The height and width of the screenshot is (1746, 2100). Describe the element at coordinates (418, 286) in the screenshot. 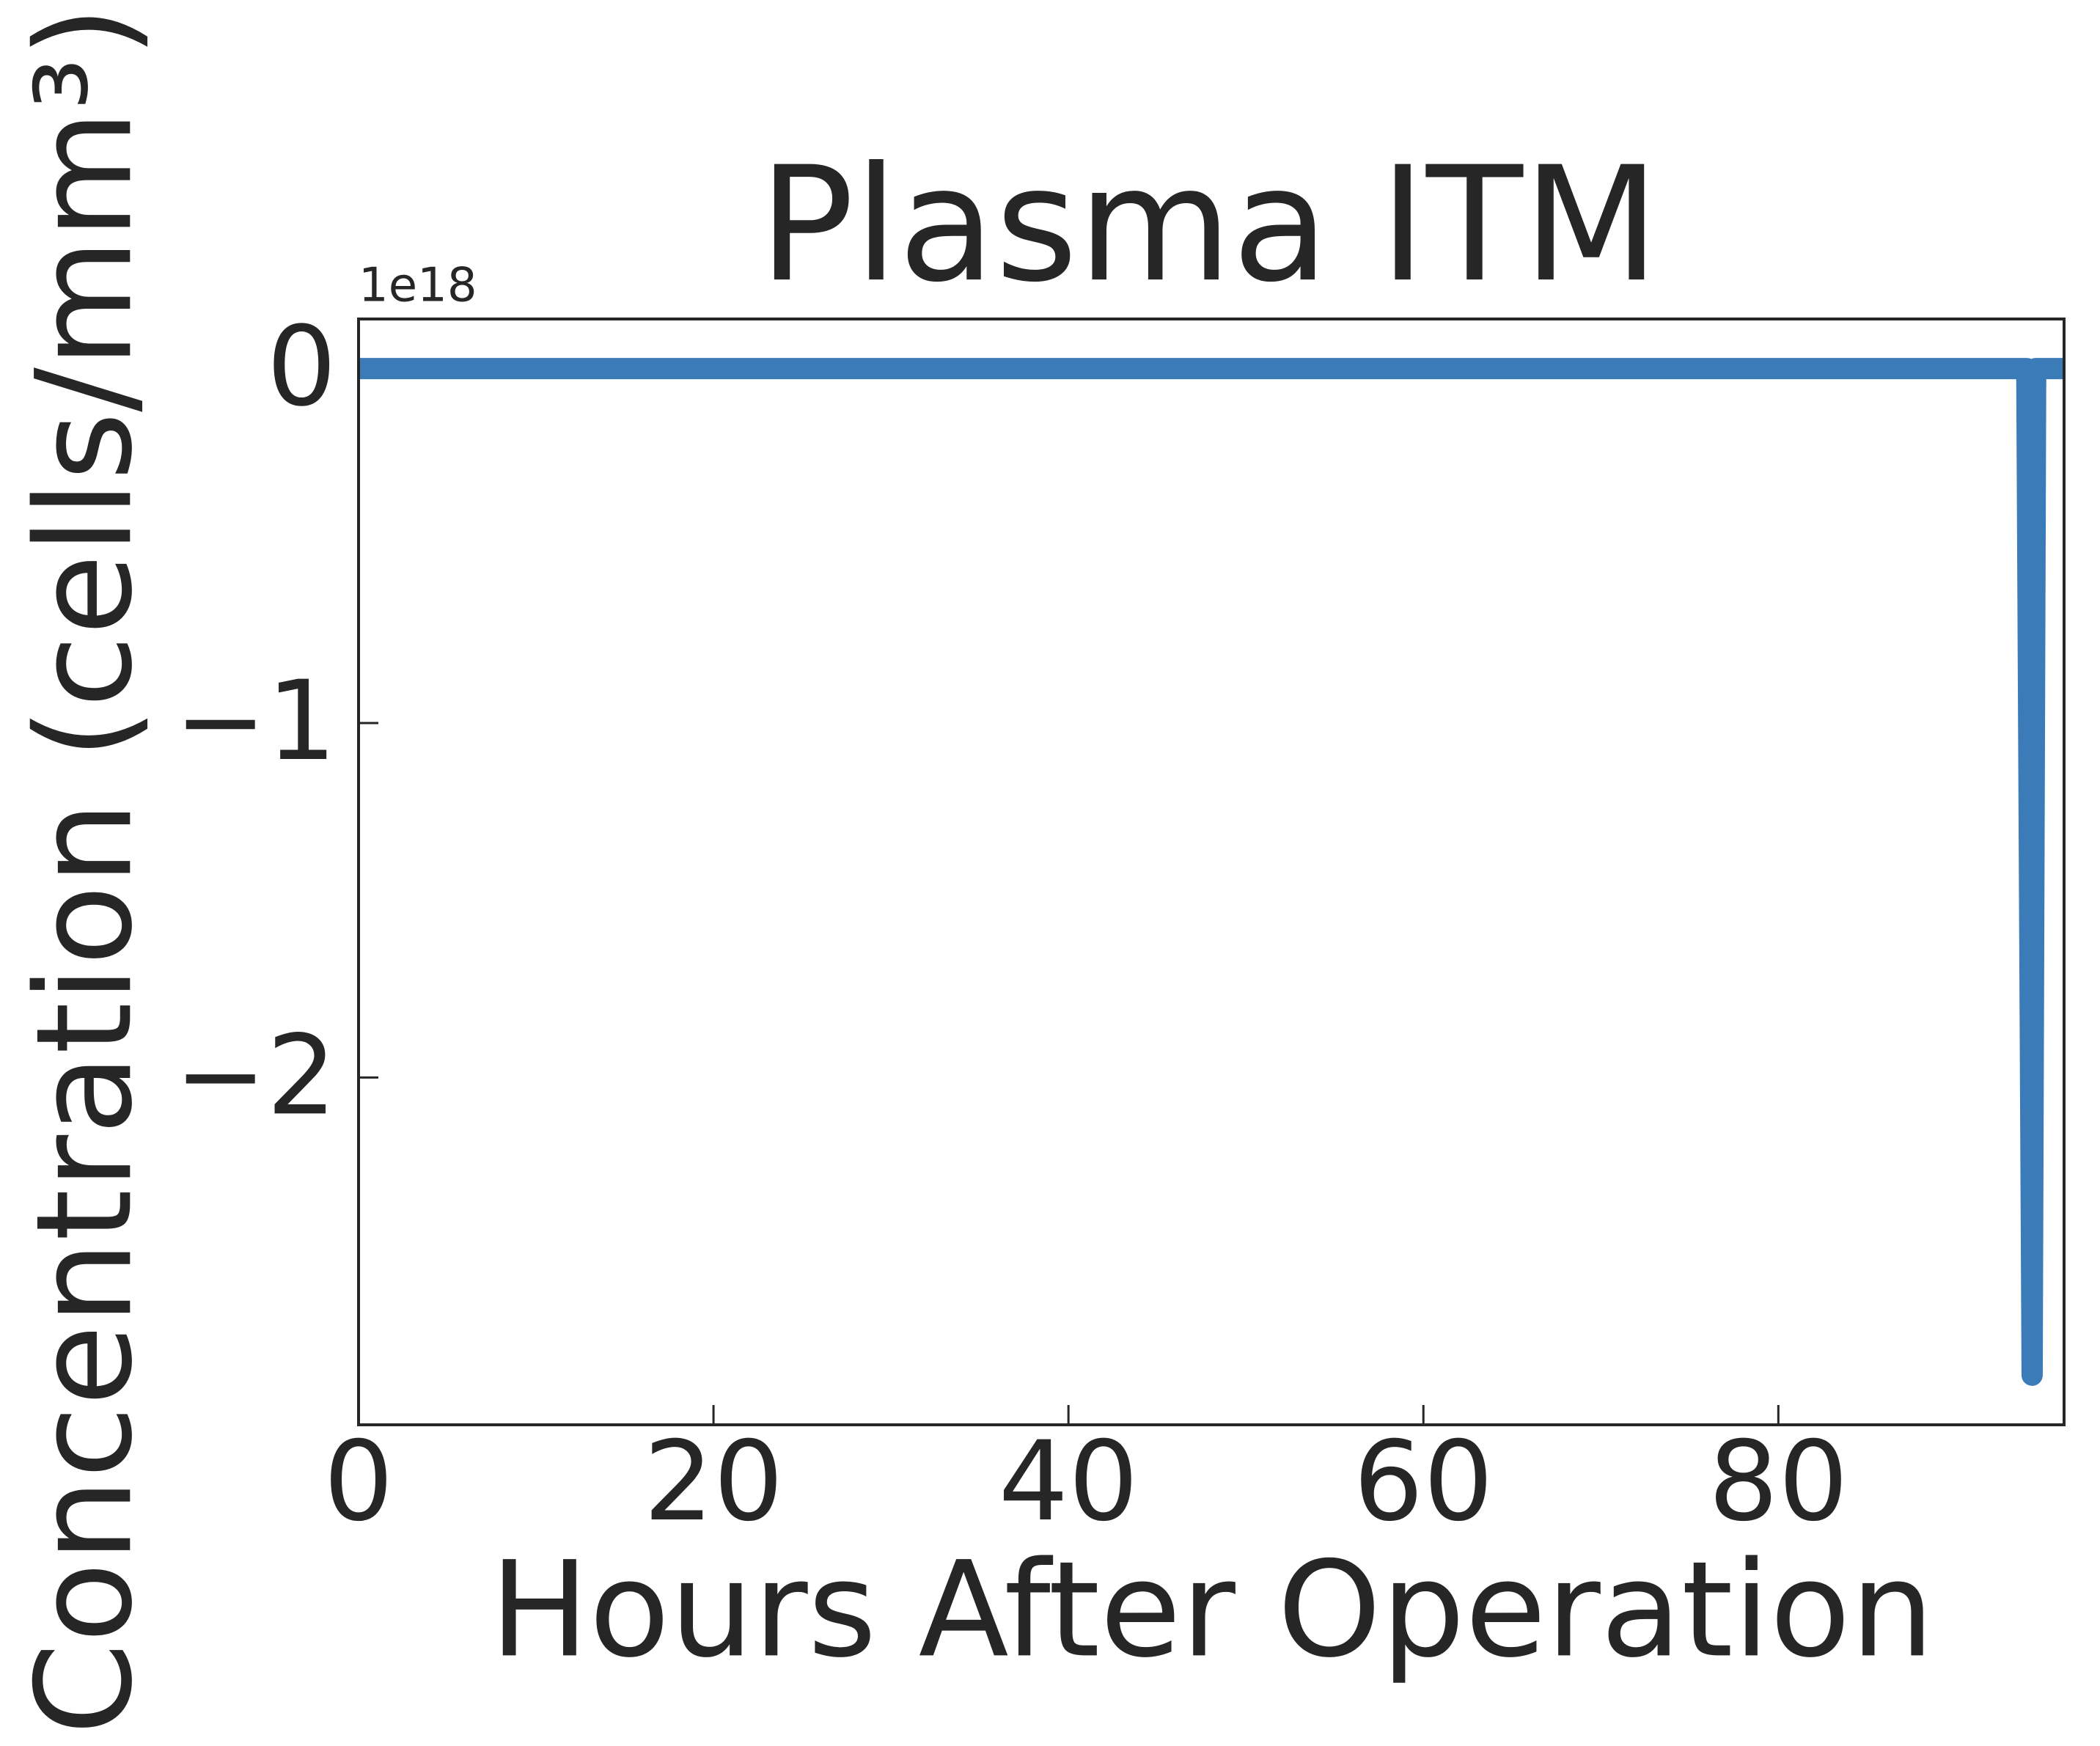

I see `y-offset-label: 1e18` at that location.